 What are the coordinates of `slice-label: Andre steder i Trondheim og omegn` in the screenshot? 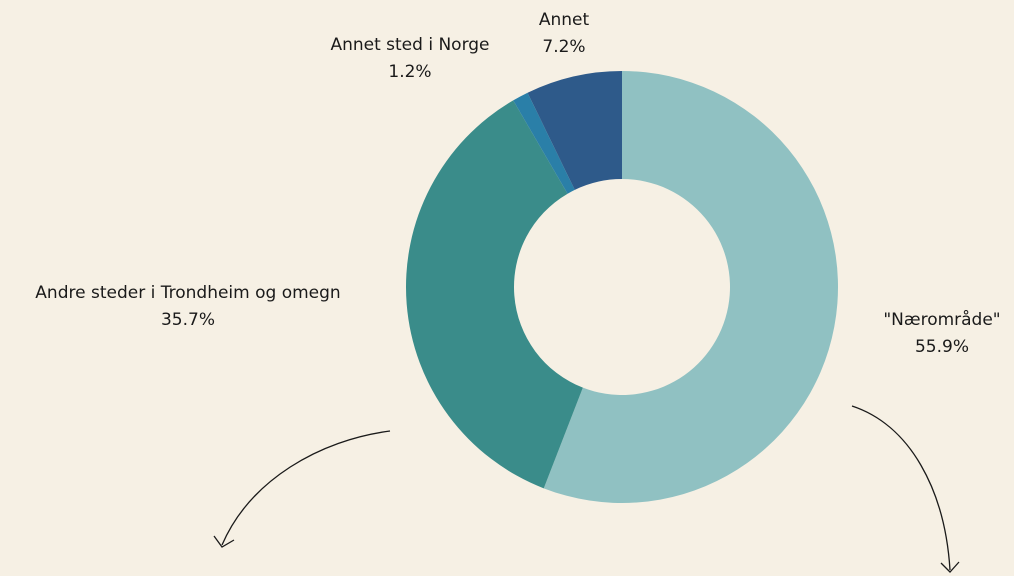 It's located at (187, 293).